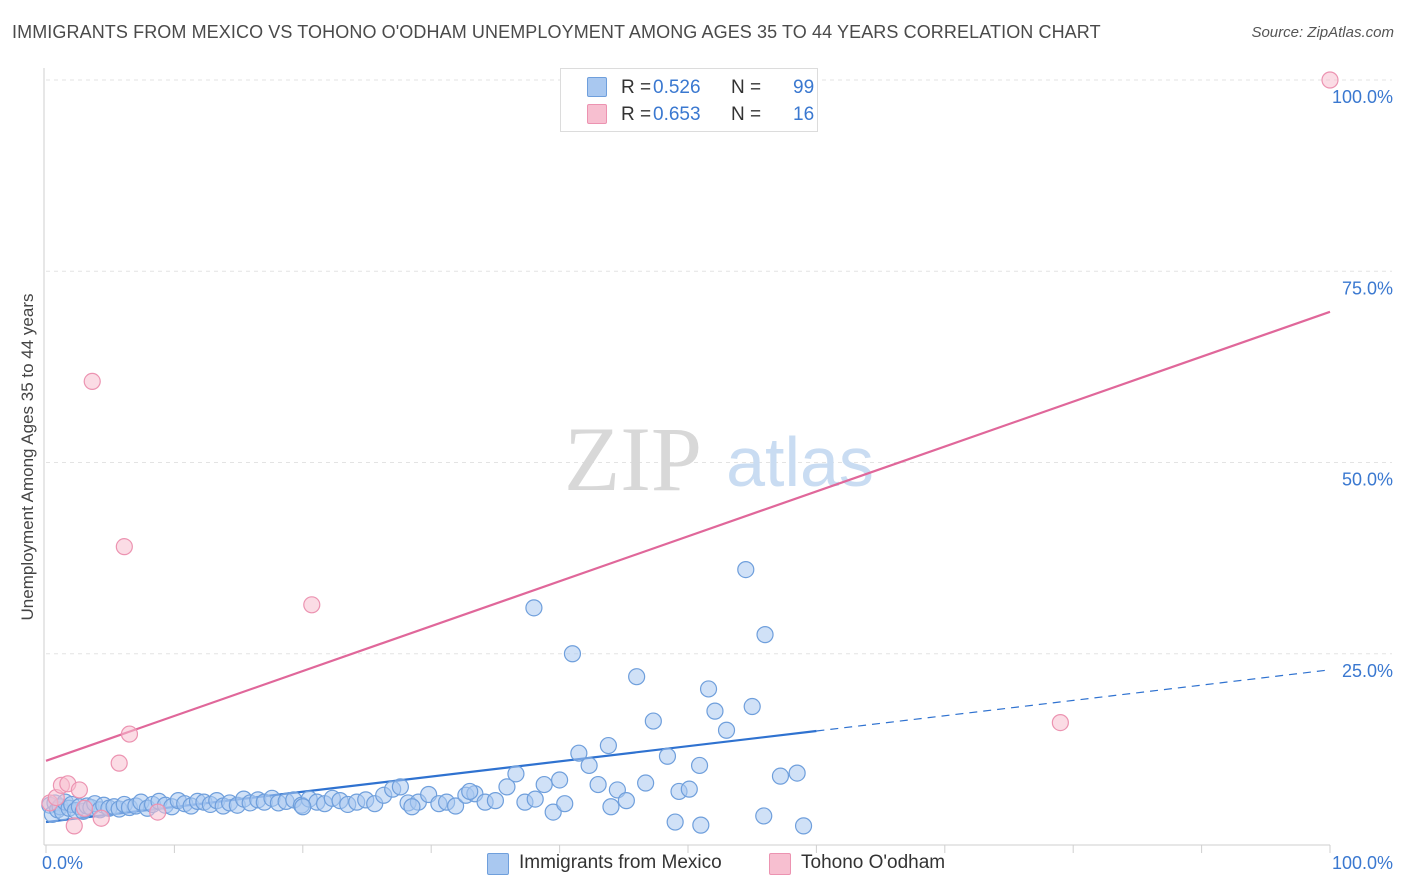 The width and height of the screenshot is (1406, 892). Describe the element at coordinates (719, 459) in the screenshot. I see `watermark: ZIP atlas` at that location.